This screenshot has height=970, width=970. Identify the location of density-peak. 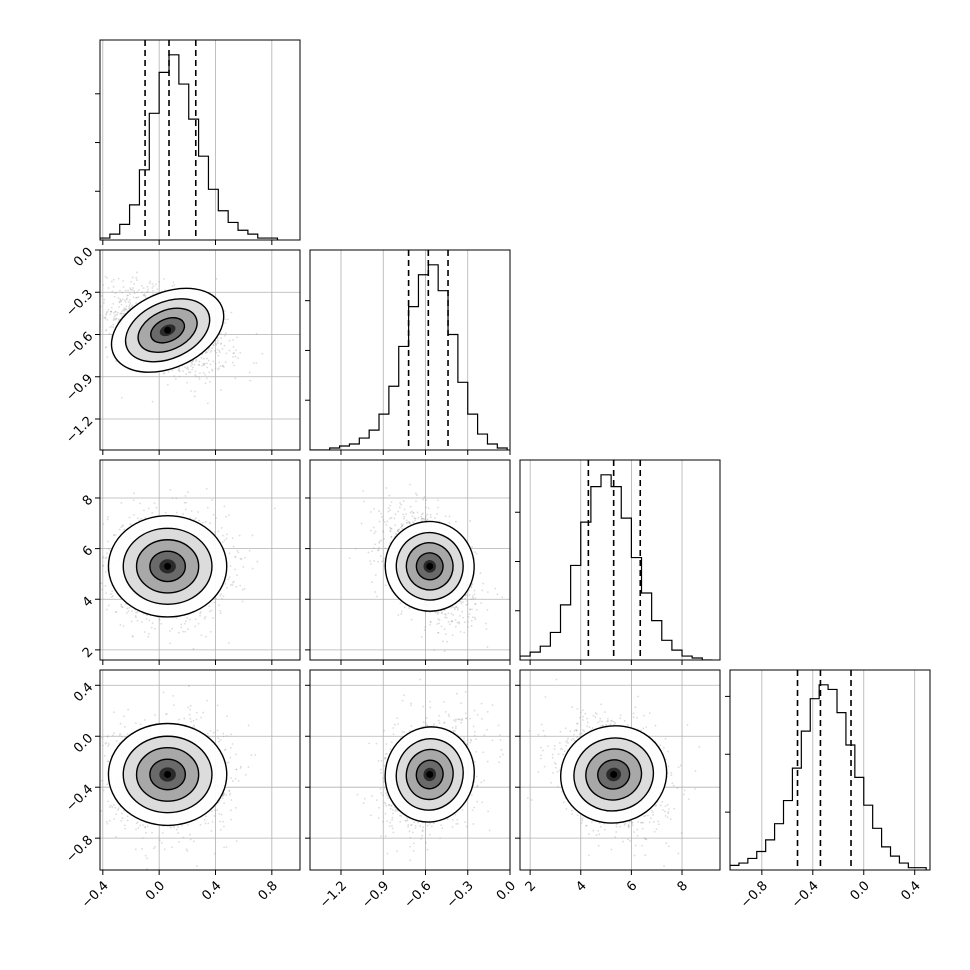
(430, 566).